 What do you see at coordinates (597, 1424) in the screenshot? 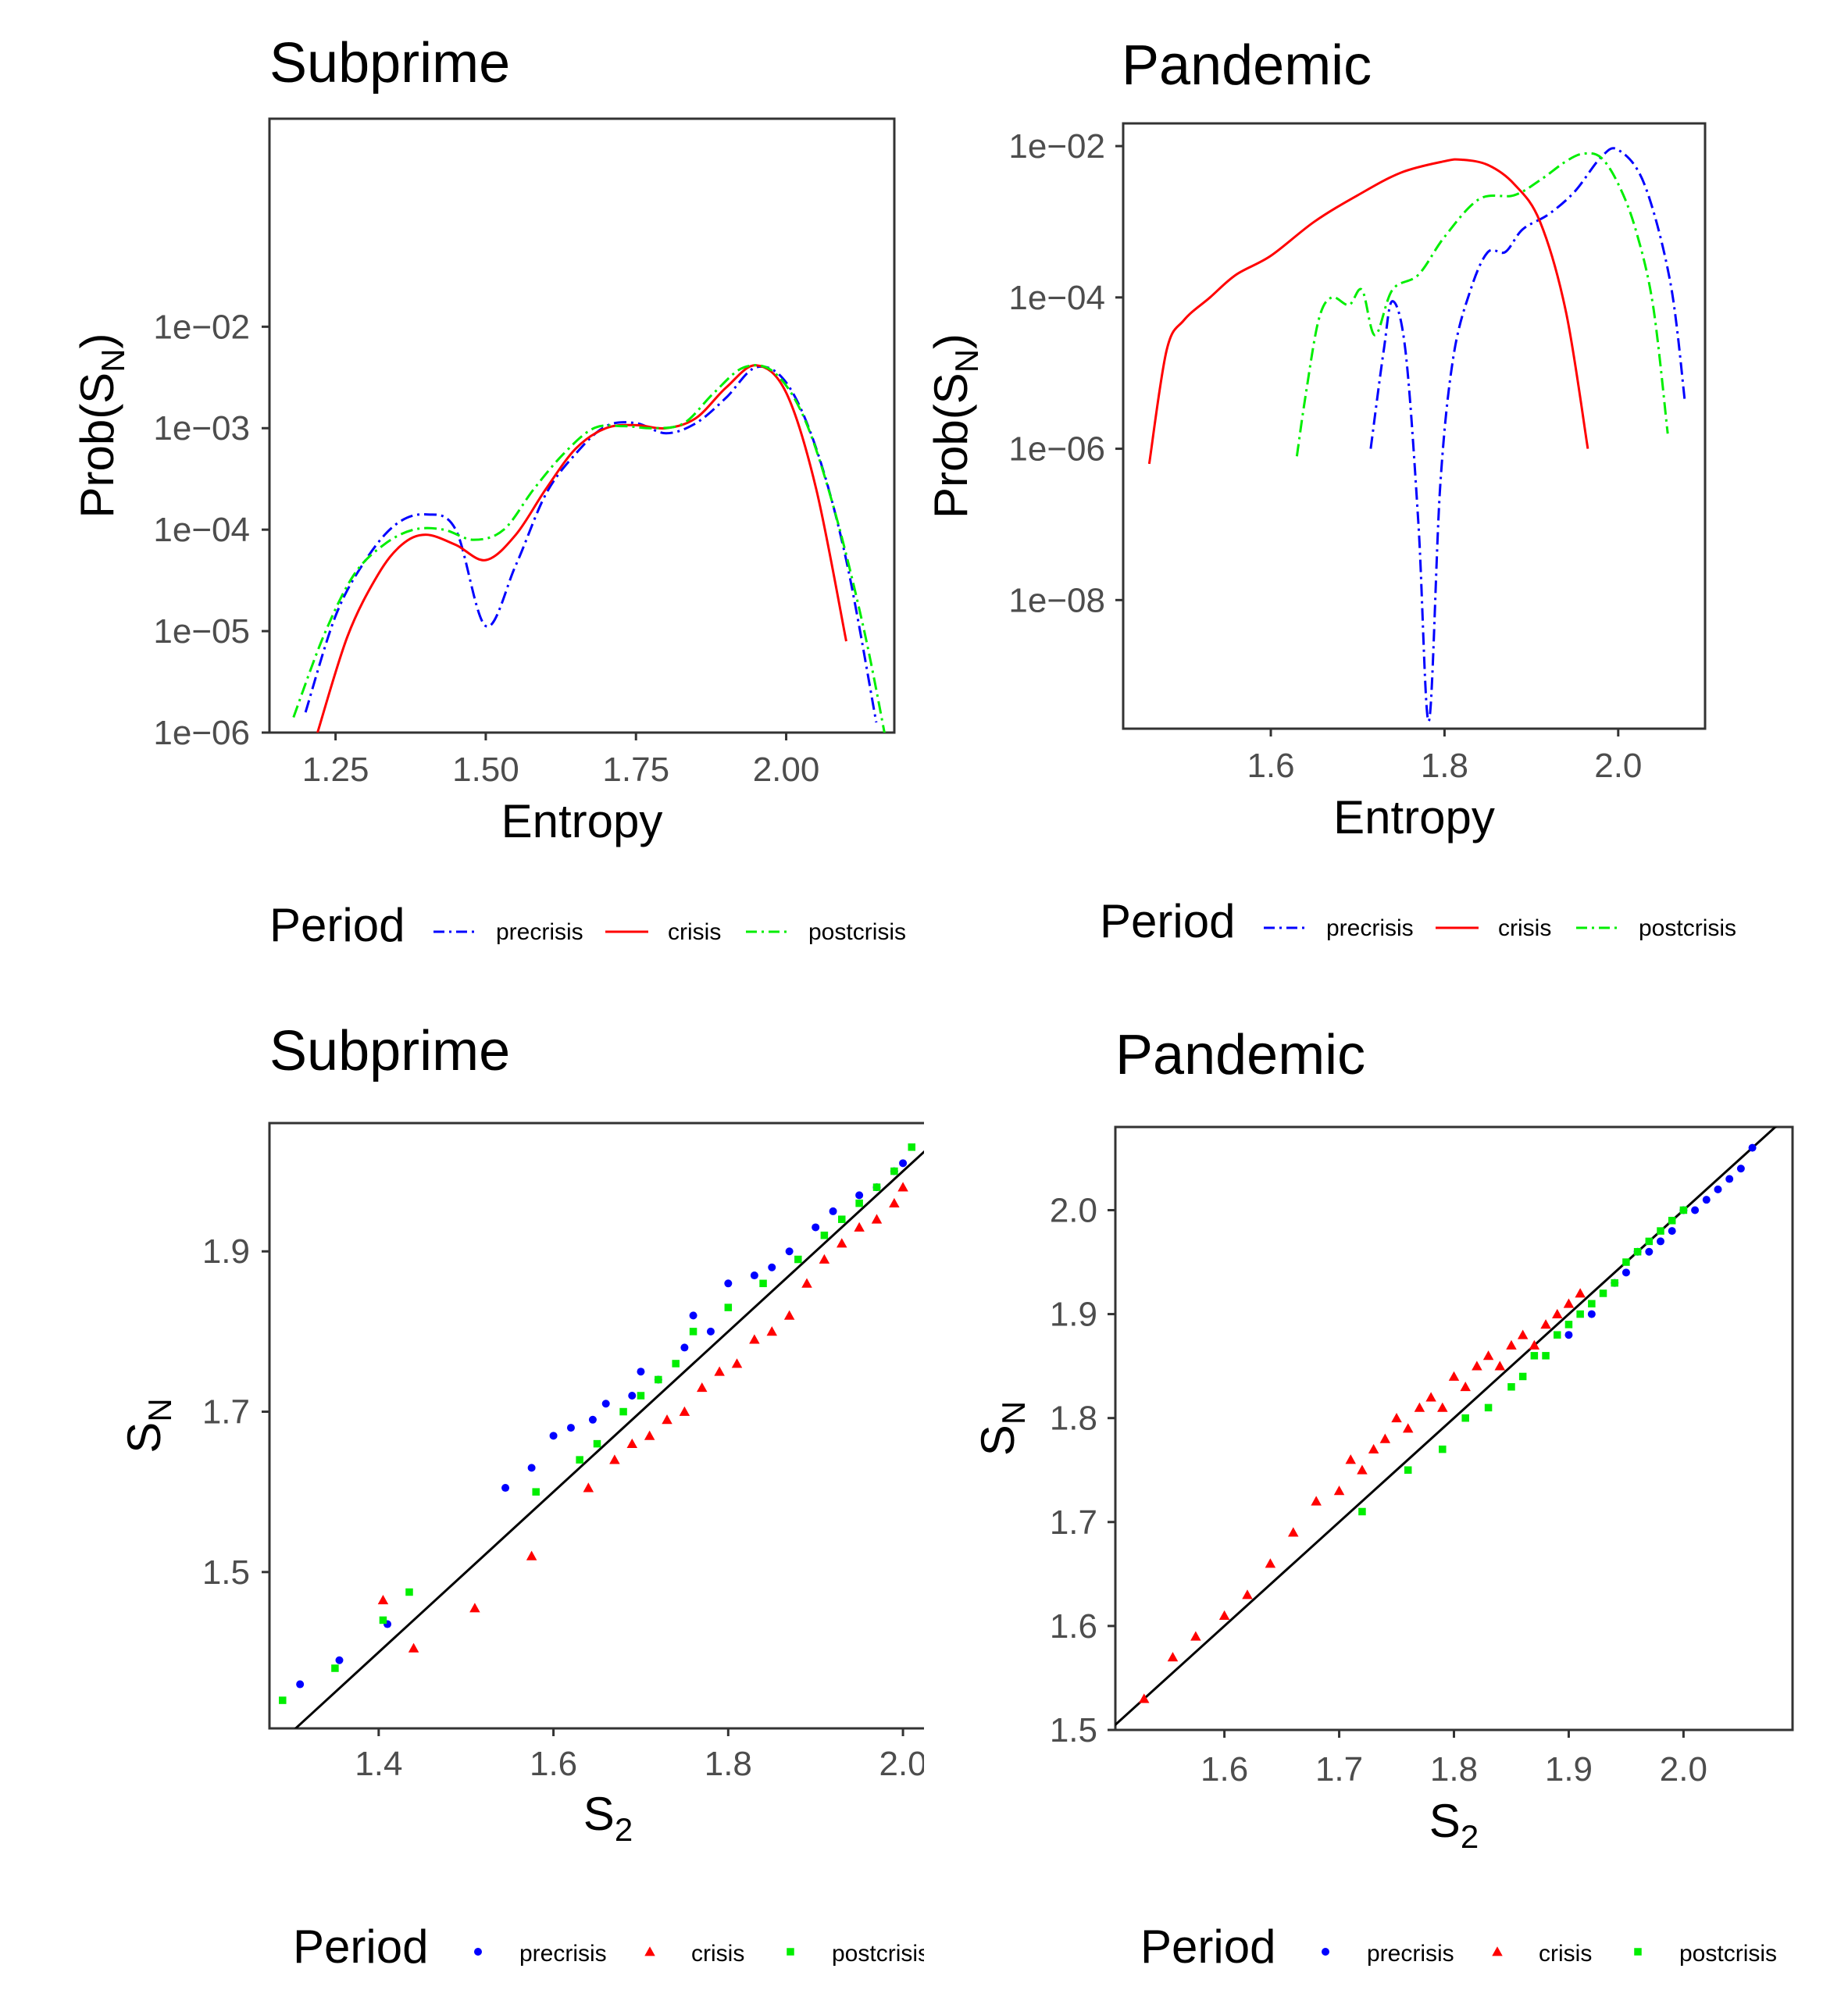
I see `series-postcrisis` at bounding box center [597, 1424].